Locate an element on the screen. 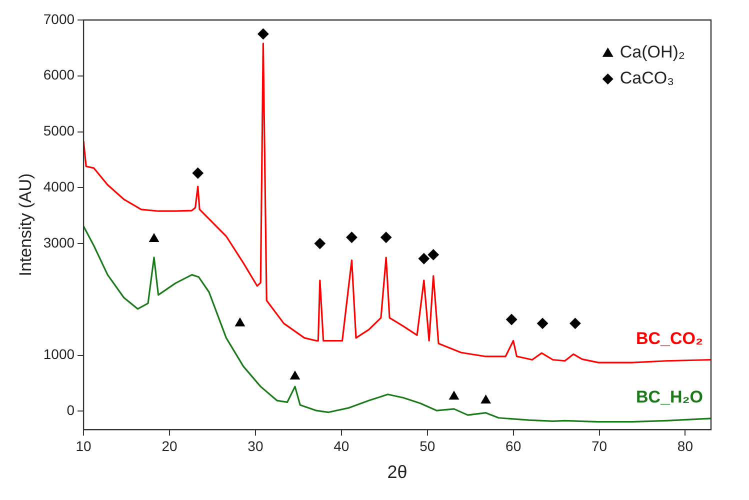  y-tick-label: 1000 is located at coordinates (59, 354).